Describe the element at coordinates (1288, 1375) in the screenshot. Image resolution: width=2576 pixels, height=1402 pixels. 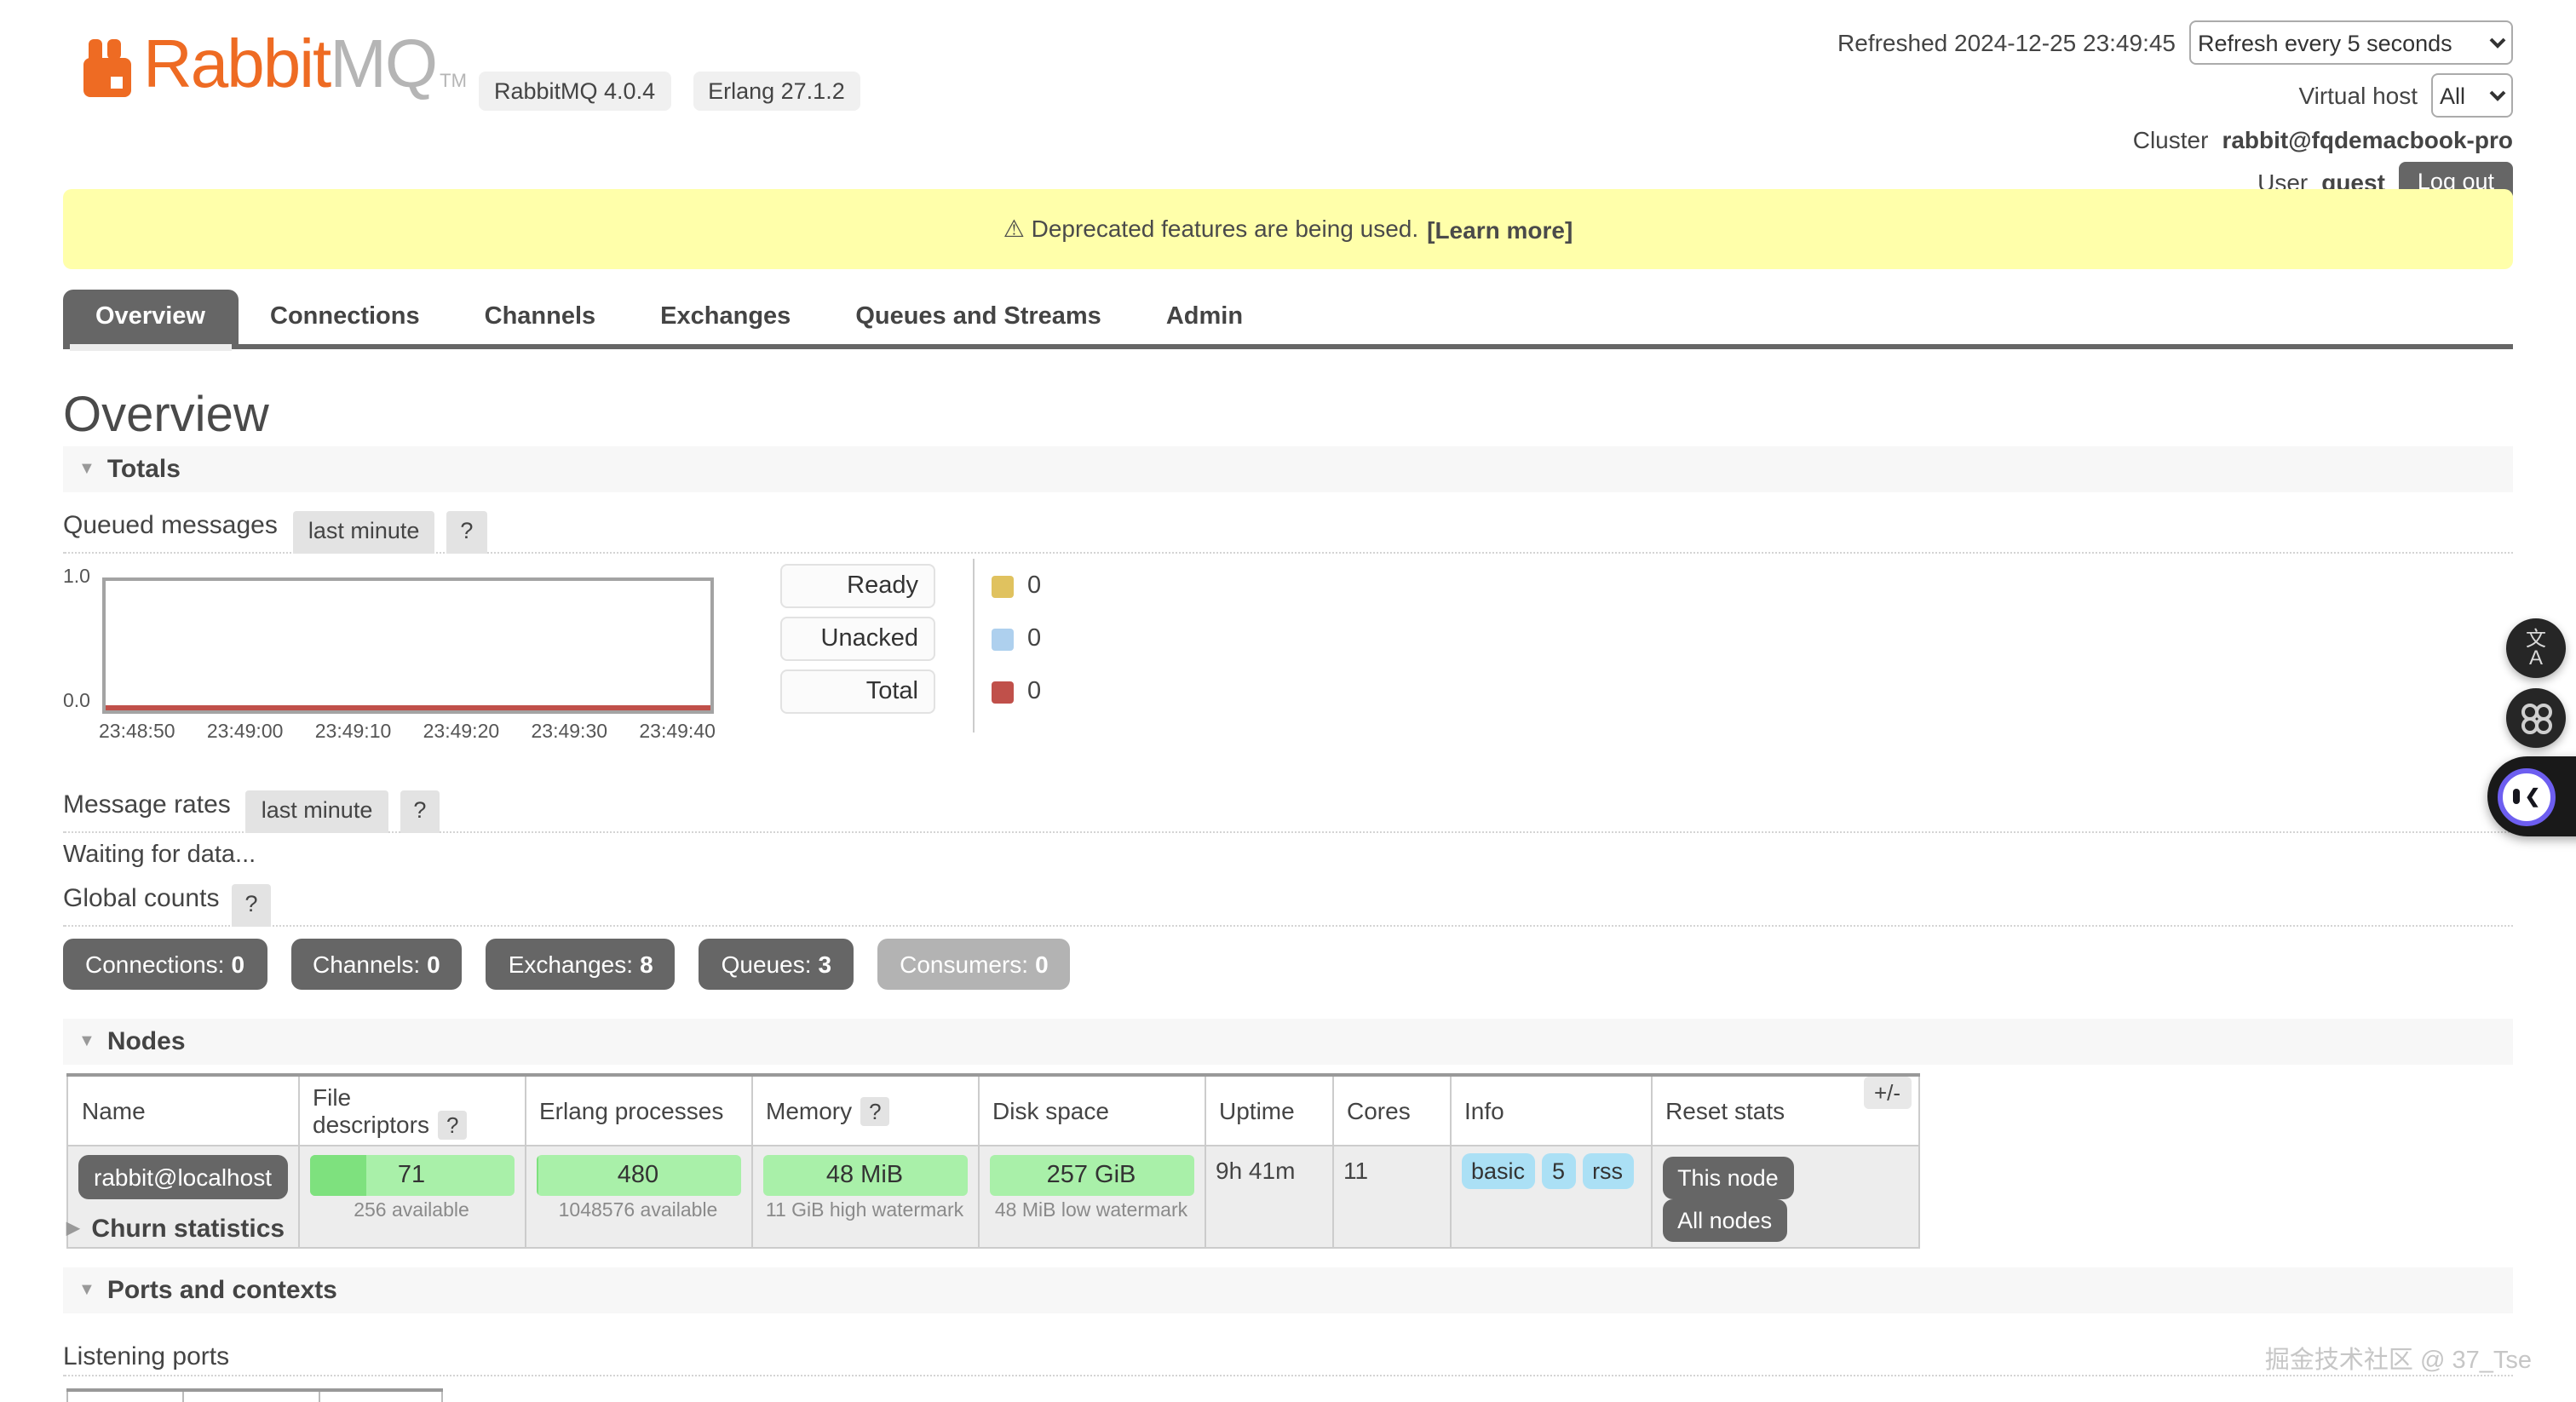
I see `divider` at that location.